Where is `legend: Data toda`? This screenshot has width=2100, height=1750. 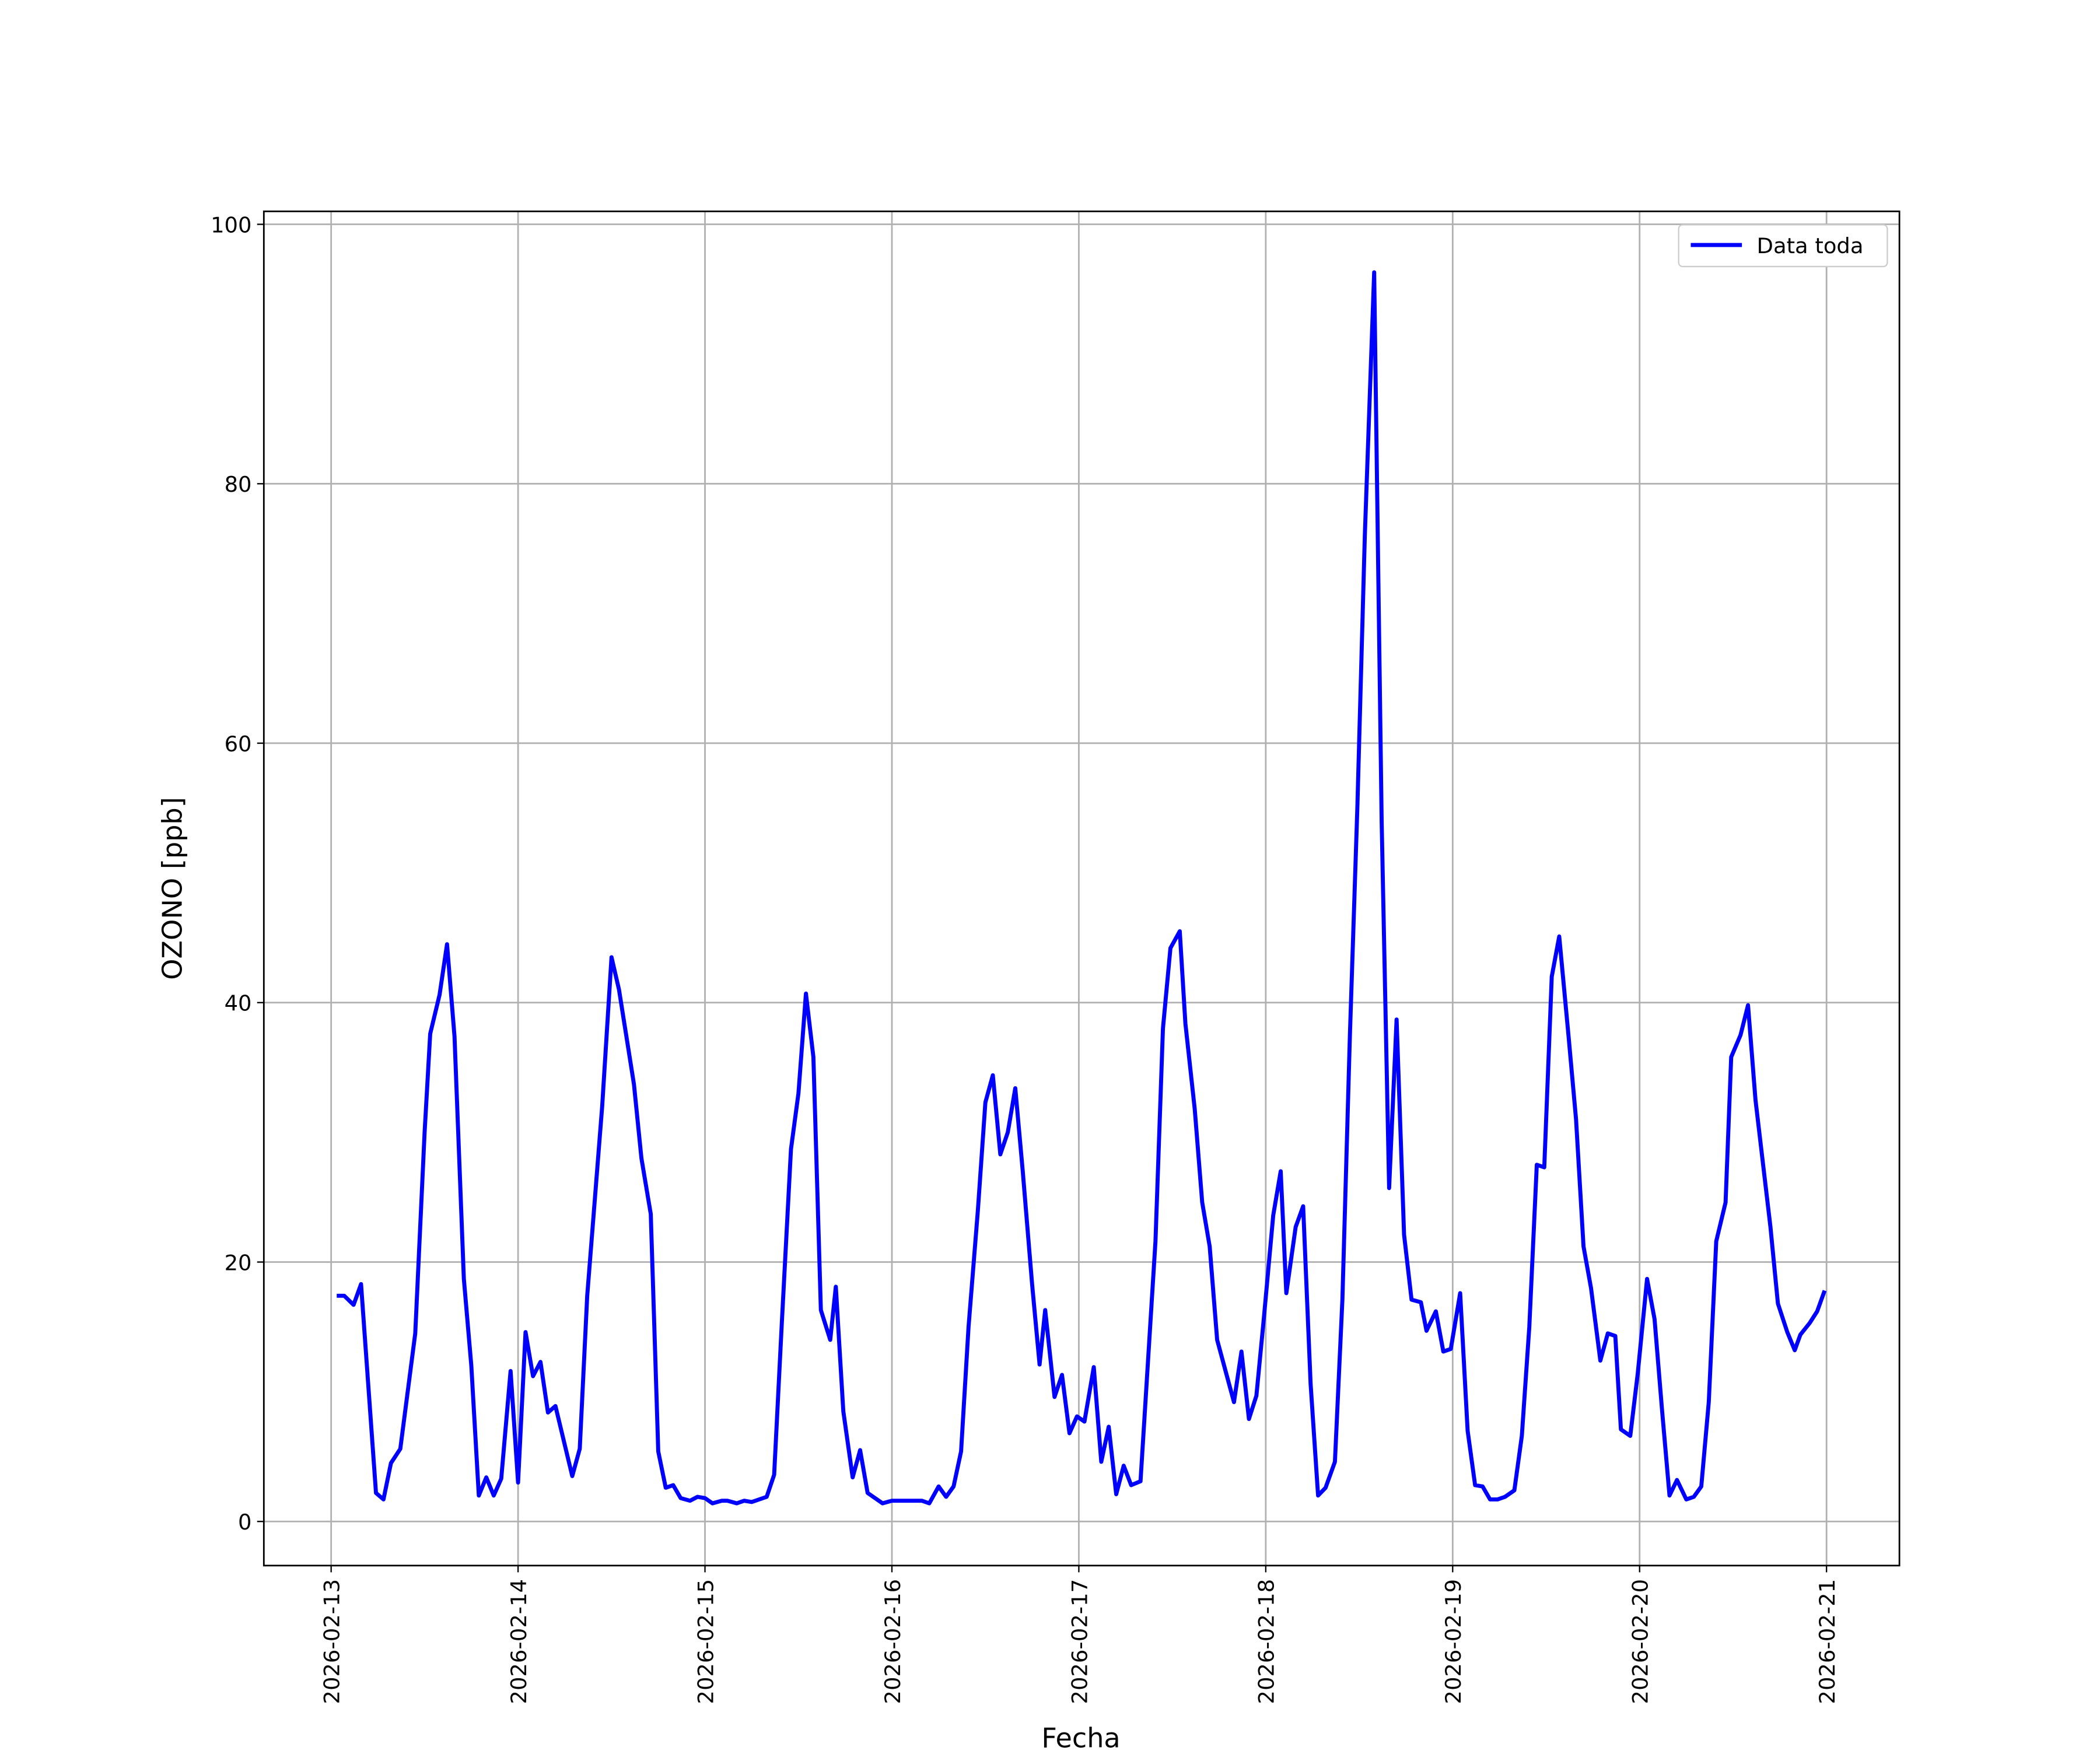 legend: Data toda is located at coordinates (1783, 246).